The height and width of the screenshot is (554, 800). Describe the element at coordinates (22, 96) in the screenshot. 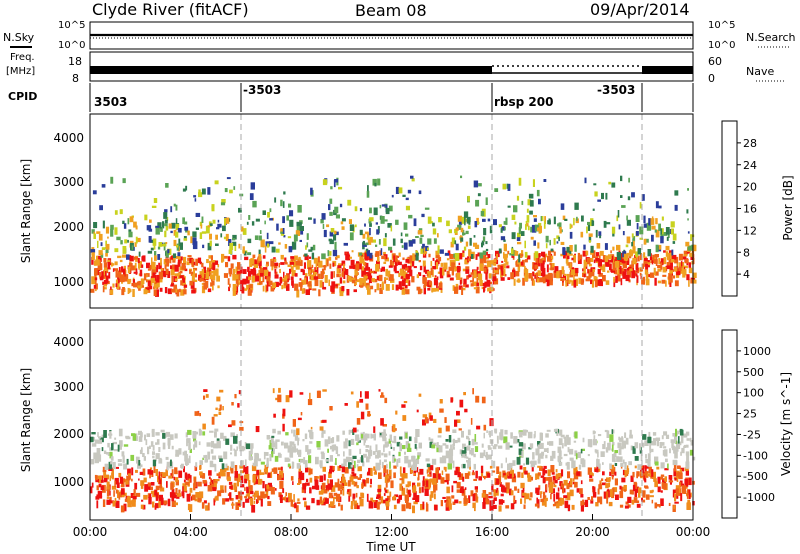

I see `cpid-label: CPID` at that location.